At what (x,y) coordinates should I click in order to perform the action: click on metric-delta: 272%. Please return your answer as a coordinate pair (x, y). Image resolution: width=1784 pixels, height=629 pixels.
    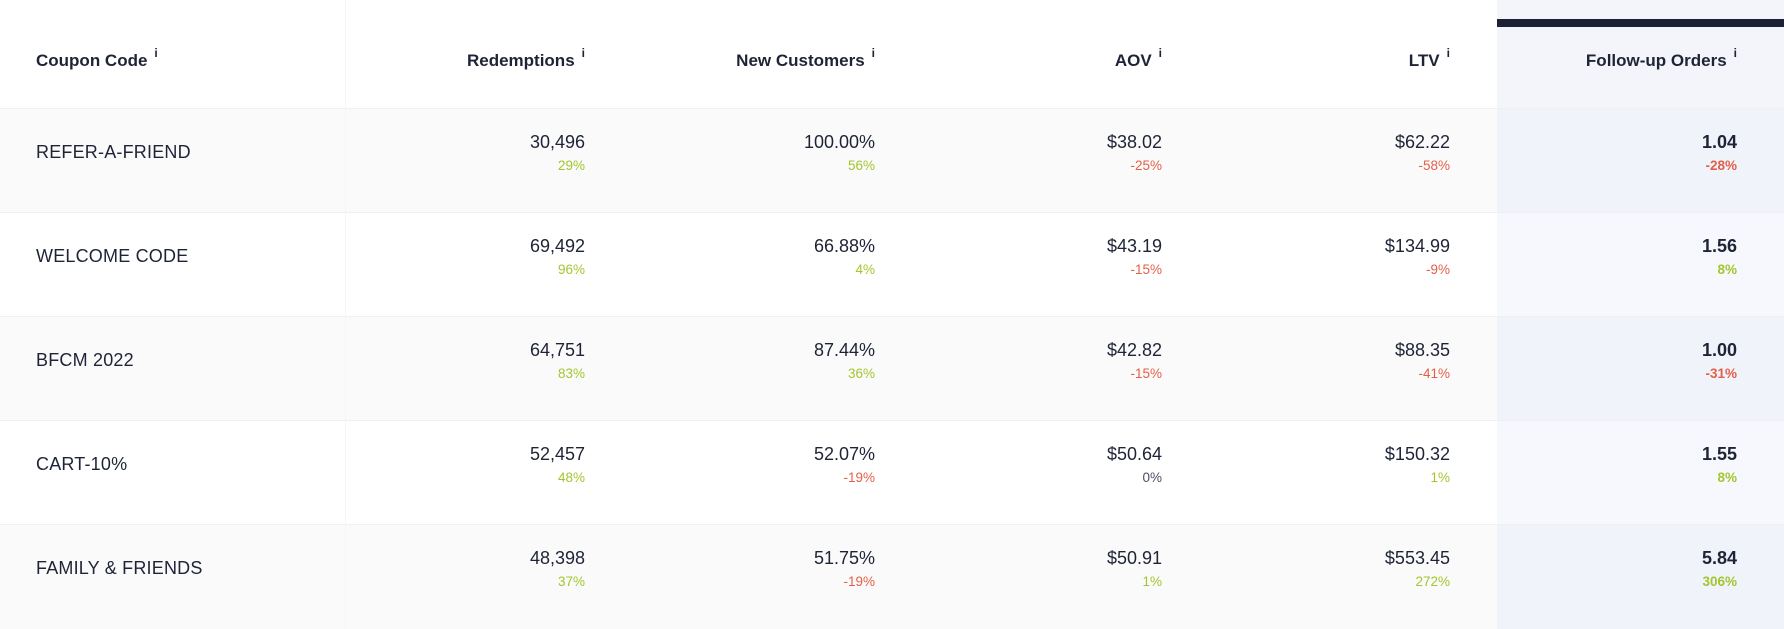
    Looking at the image, I should click on (1432, 581).